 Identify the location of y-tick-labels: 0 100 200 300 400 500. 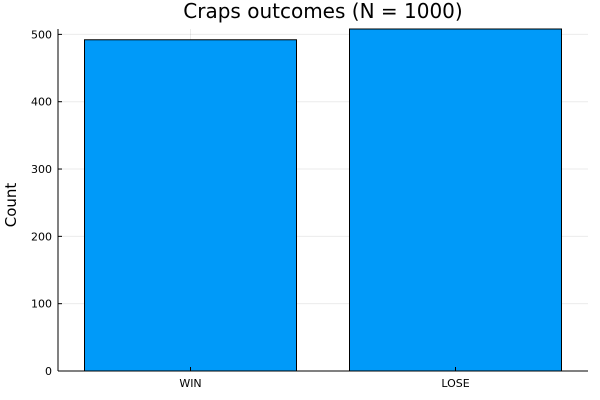
(41, 203).